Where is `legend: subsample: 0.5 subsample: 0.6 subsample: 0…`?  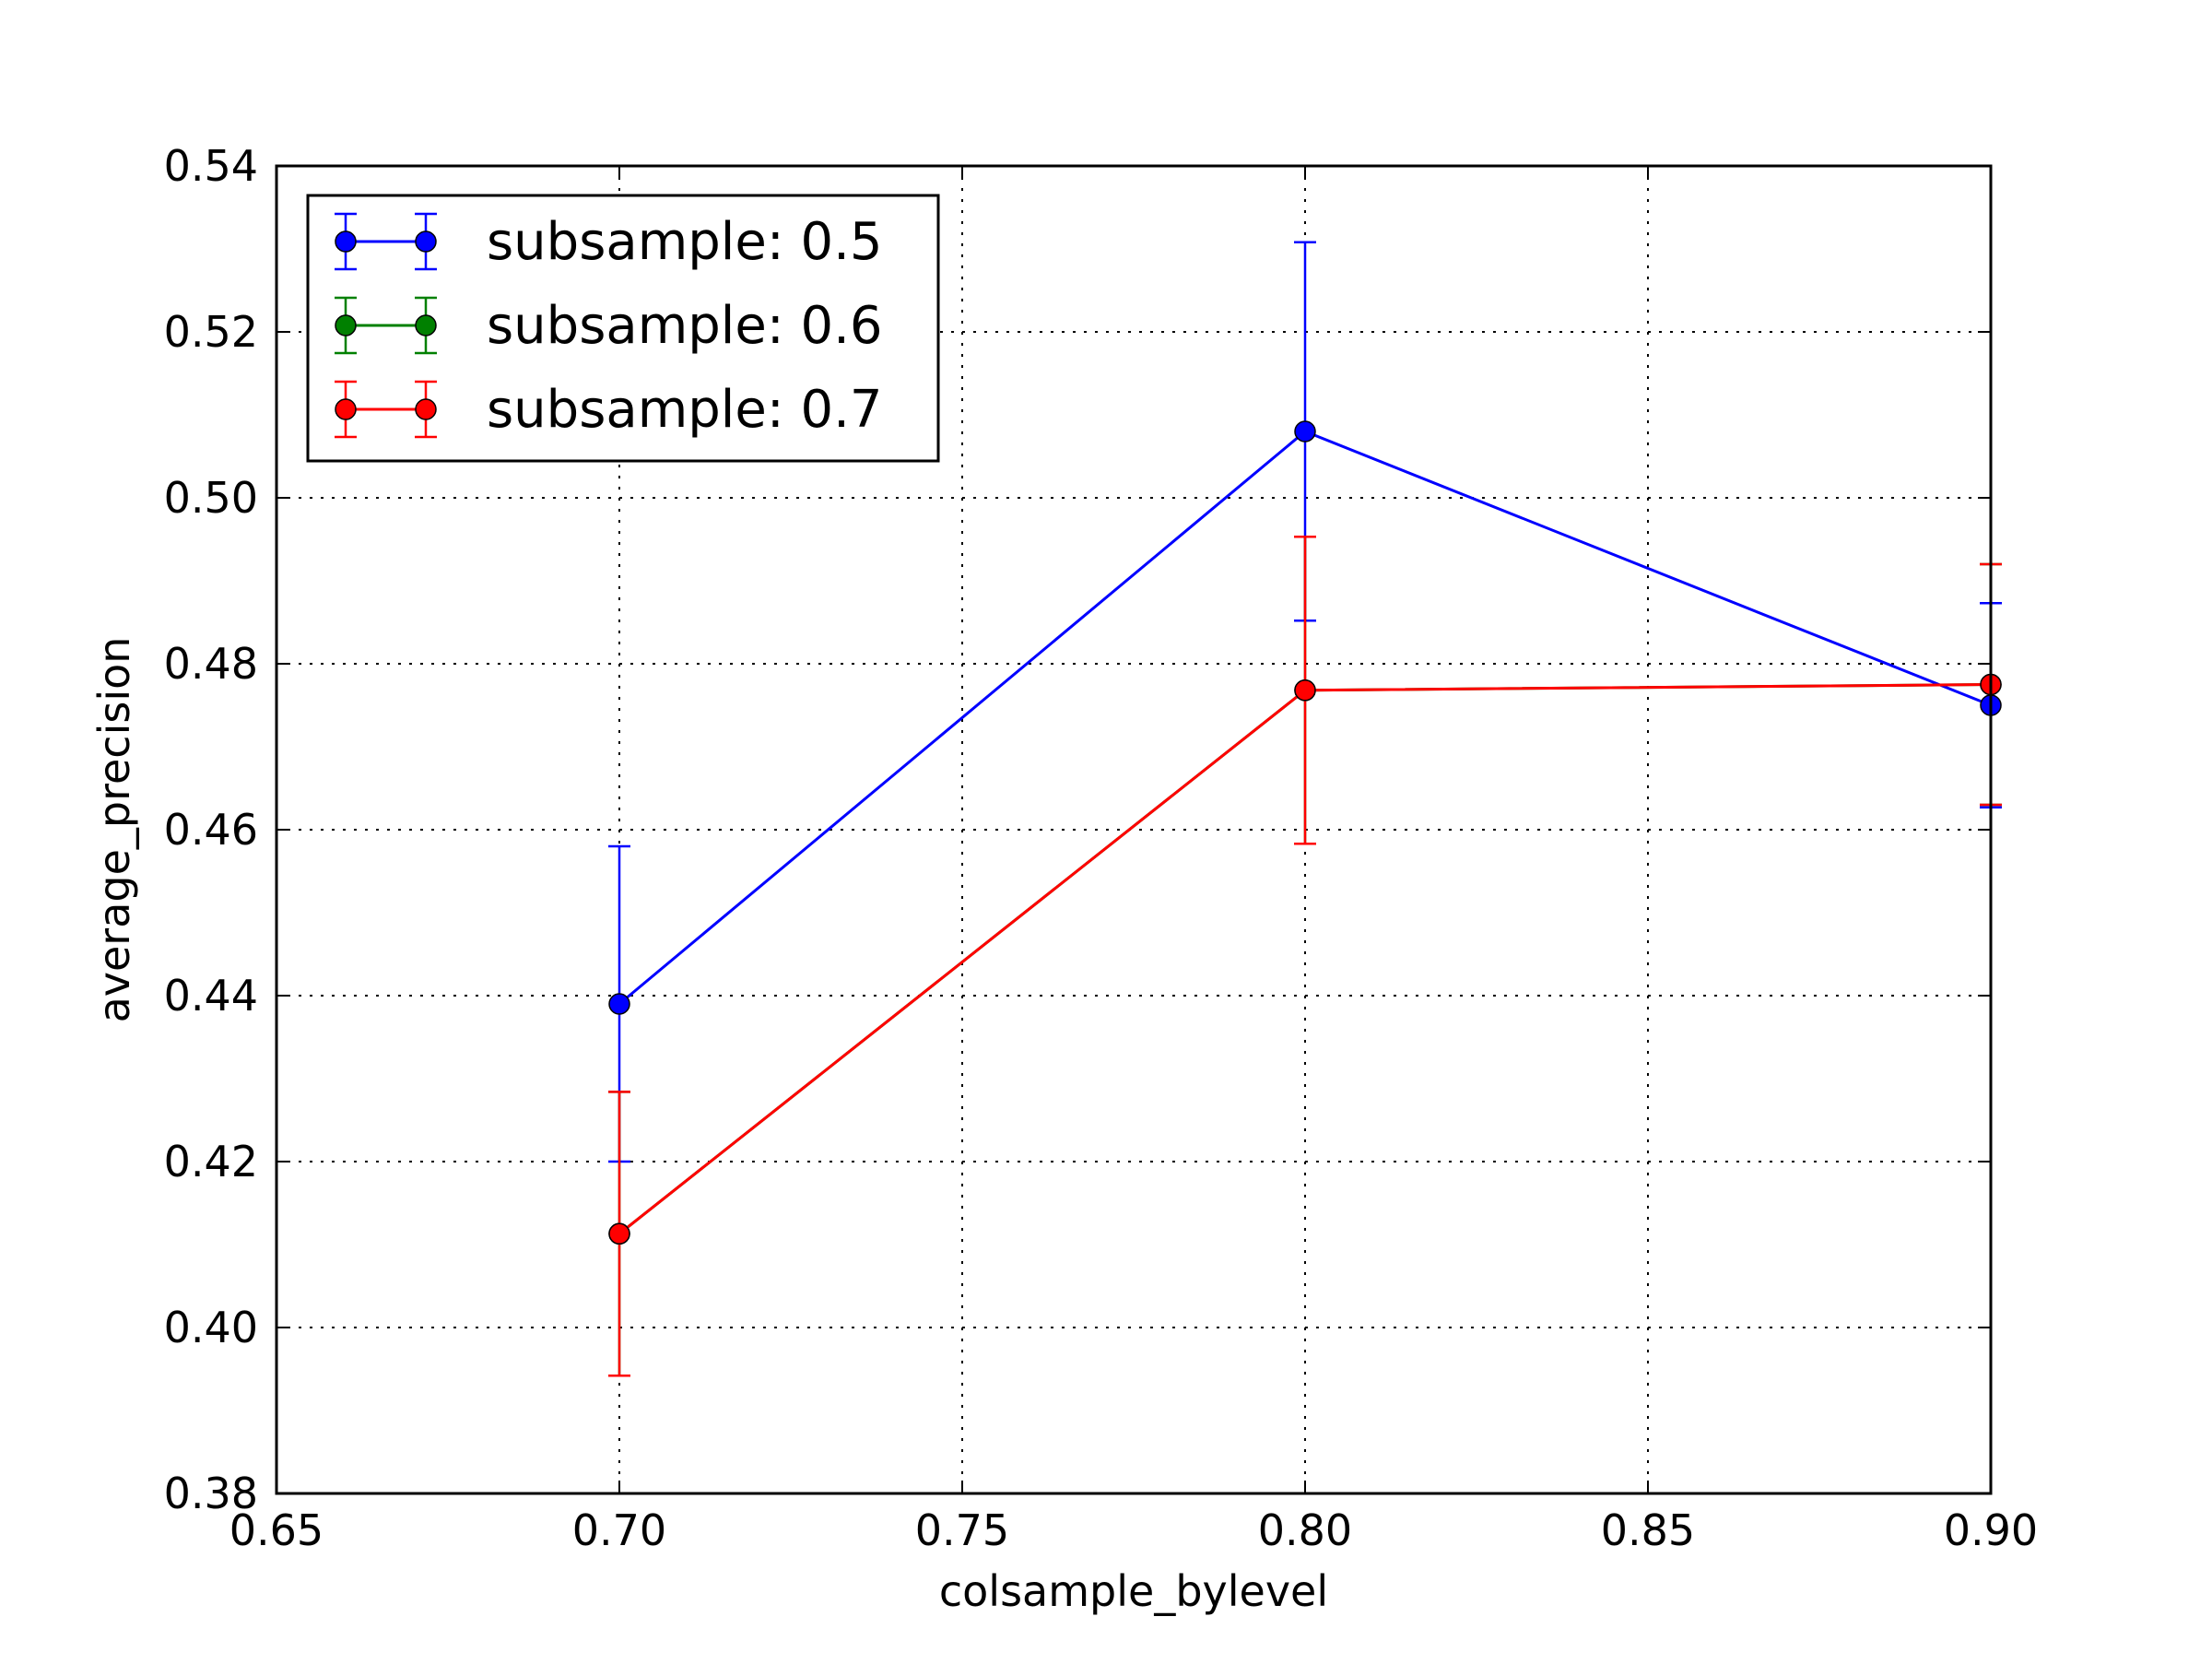
legend: subsample: 0.5 subsample: 0.6 subsample: 0… is located at coordinates (623, 328).